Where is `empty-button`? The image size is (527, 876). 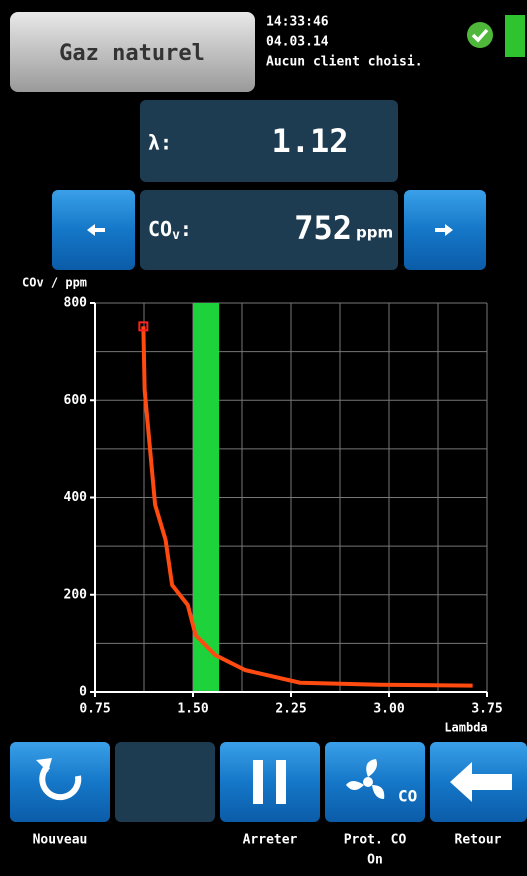
empty-button is located at coordinates (165, 782).